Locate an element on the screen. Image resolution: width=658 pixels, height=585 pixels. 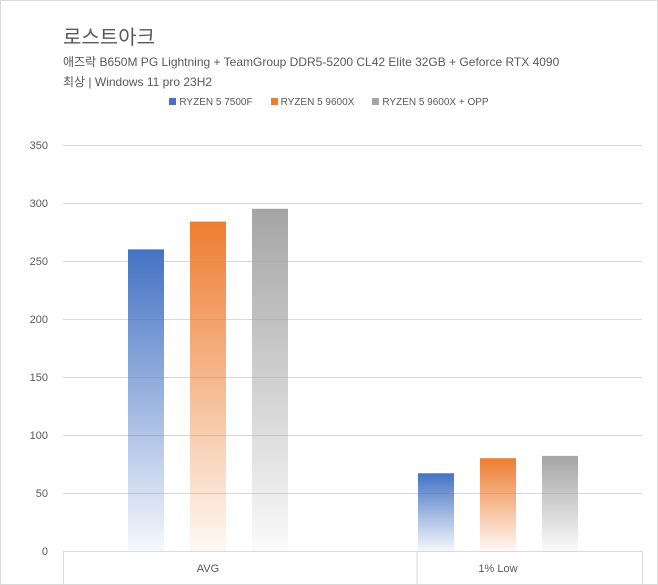
legend-item: RYZEN 5 7500F is located at coordinates (211, 102).